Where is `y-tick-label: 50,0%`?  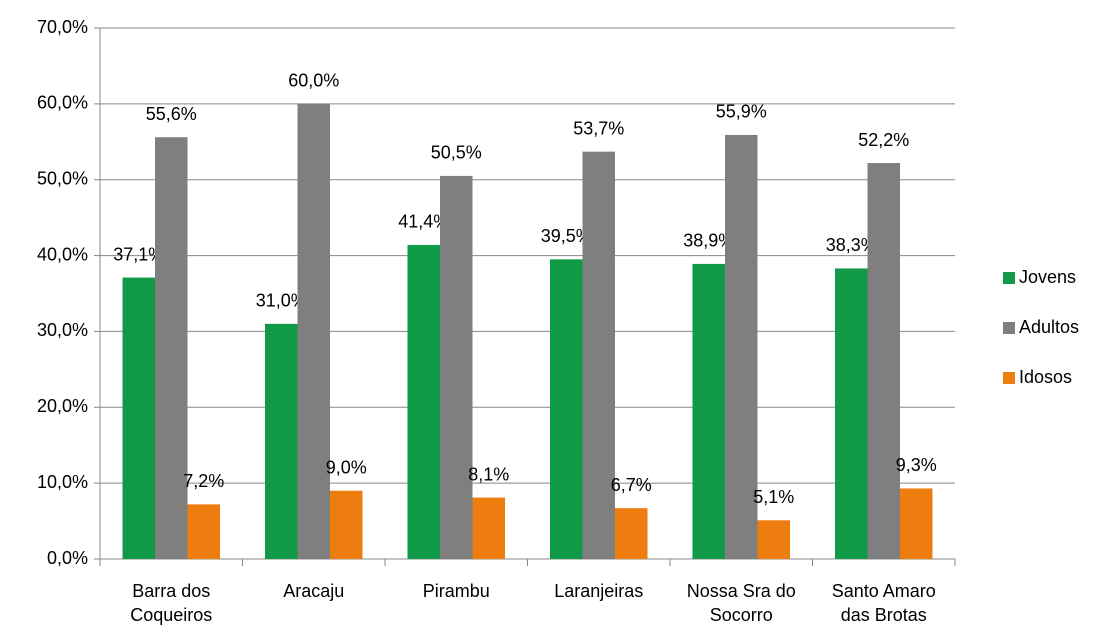 y-tick-label: 50,0% is located at coordinates (62, 178).